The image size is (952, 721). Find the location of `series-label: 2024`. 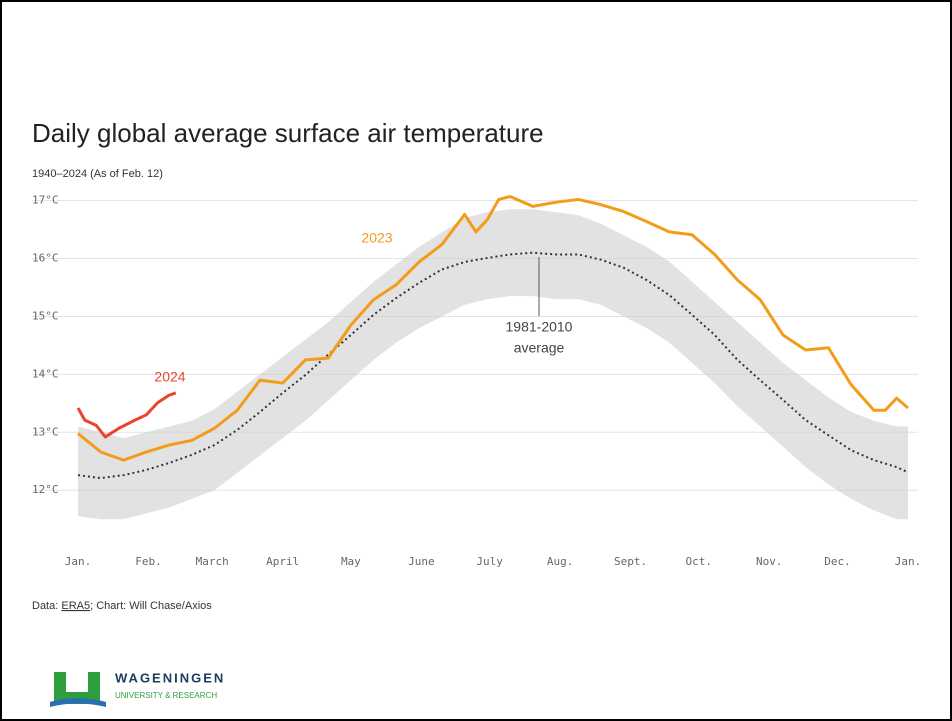

series-label: 2024 is located at coordinates (169, 377).